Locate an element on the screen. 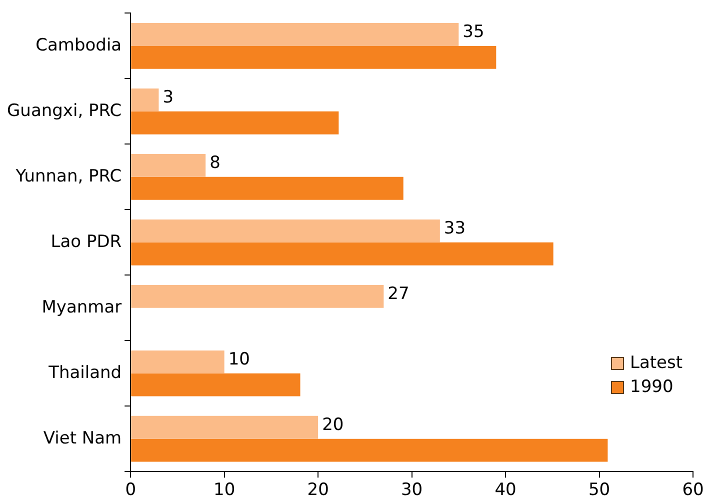 The height and width of the screenshot is (504, 711). y-tick-label: Guangxi, PRC is located at coordinates (64, 110).